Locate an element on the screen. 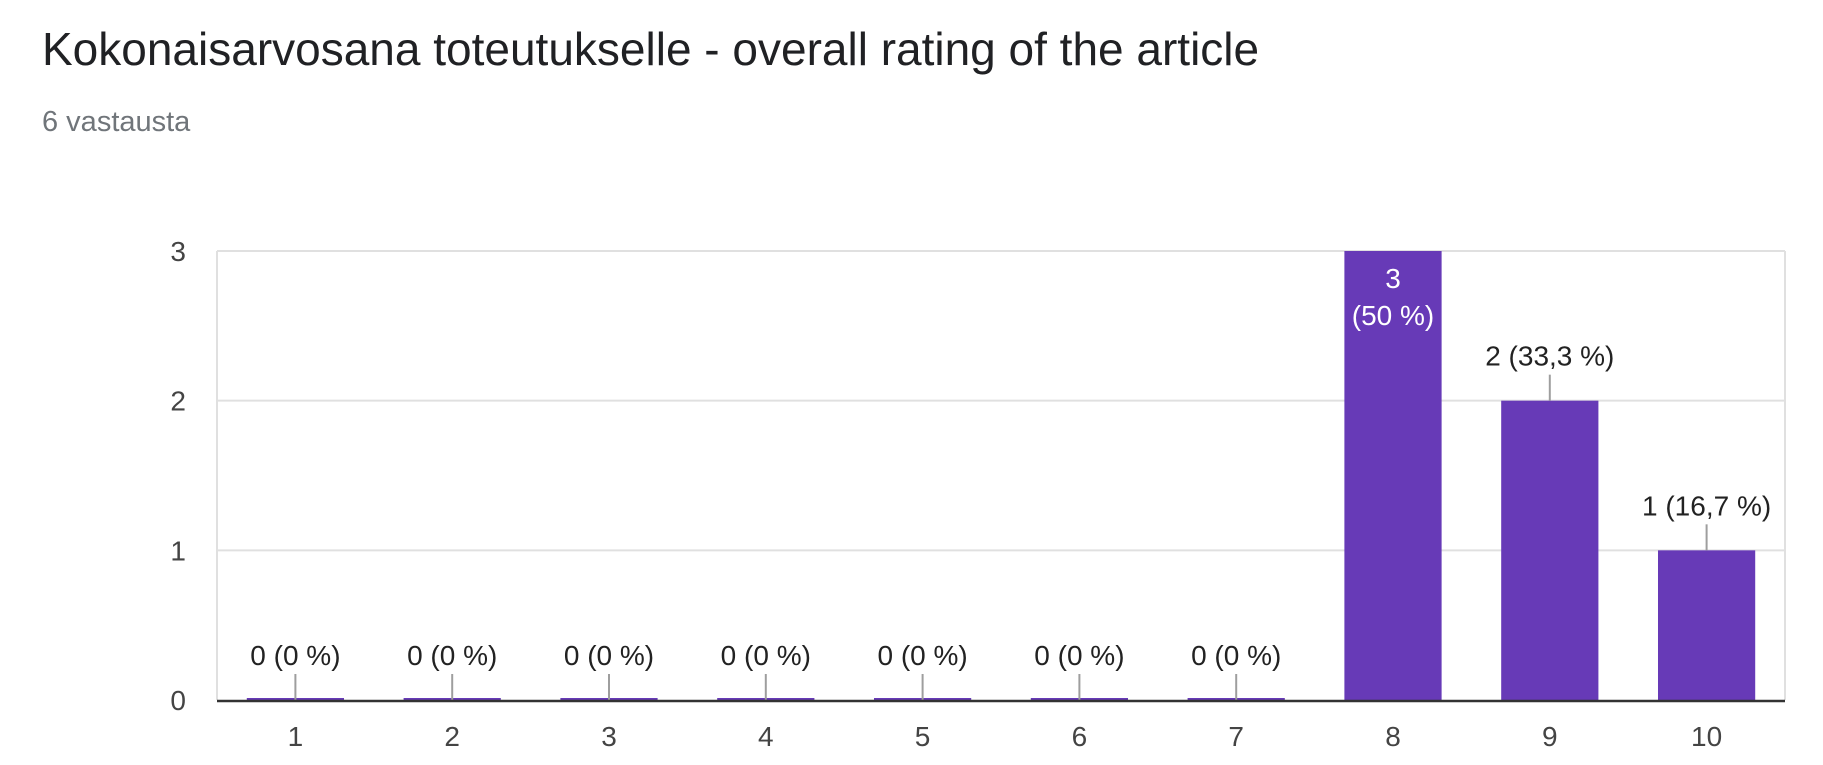  x-tick-label: 3 is located at coordinates (609, 736).